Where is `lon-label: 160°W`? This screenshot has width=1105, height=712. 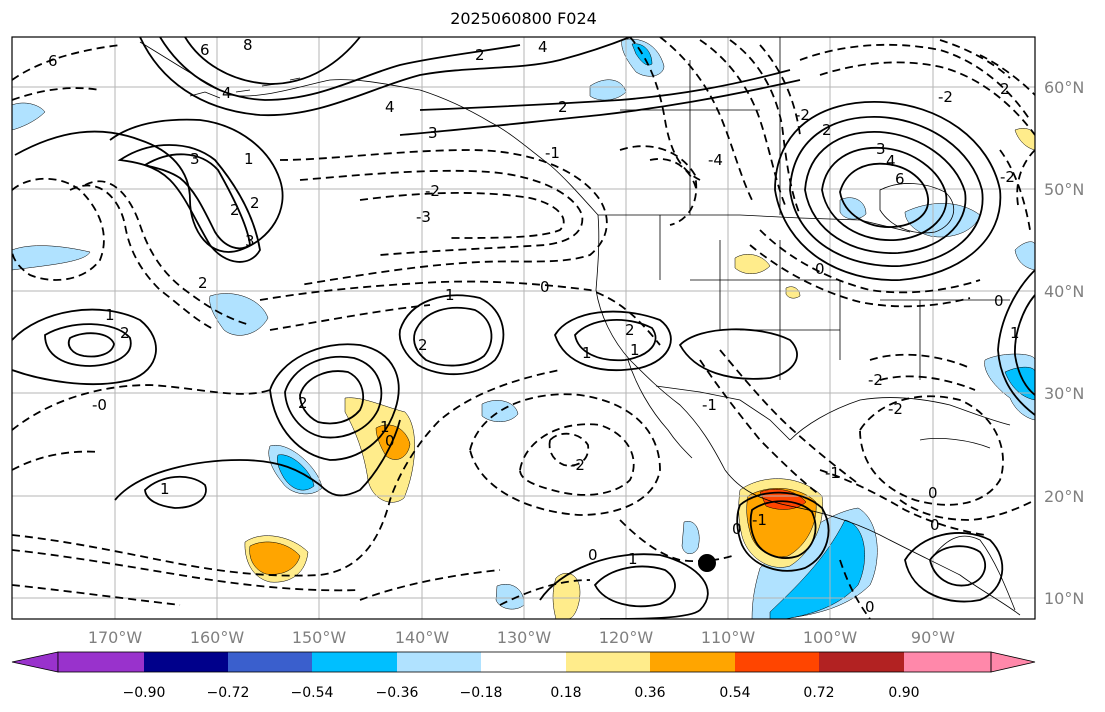 lon-label: 160°W is located at coordinates (217, 637).